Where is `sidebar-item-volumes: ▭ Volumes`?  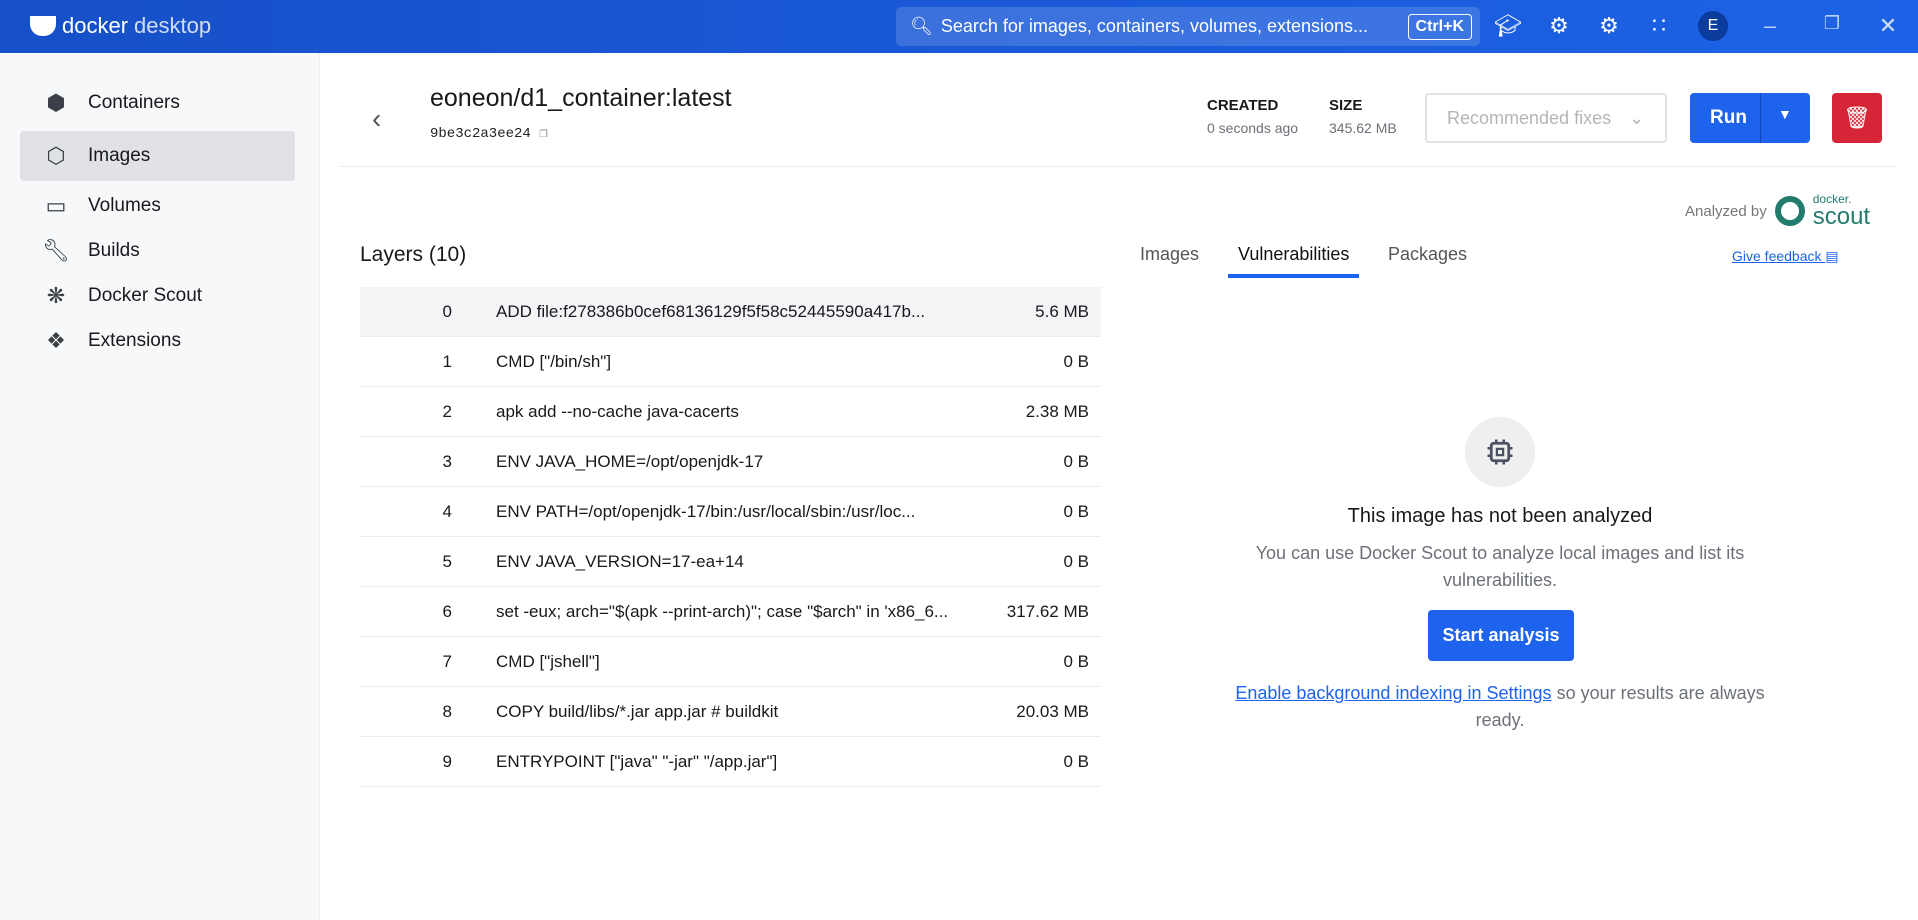
sidebar-item-volumes: ▭ Volumes is located at coordinates (157, 206).